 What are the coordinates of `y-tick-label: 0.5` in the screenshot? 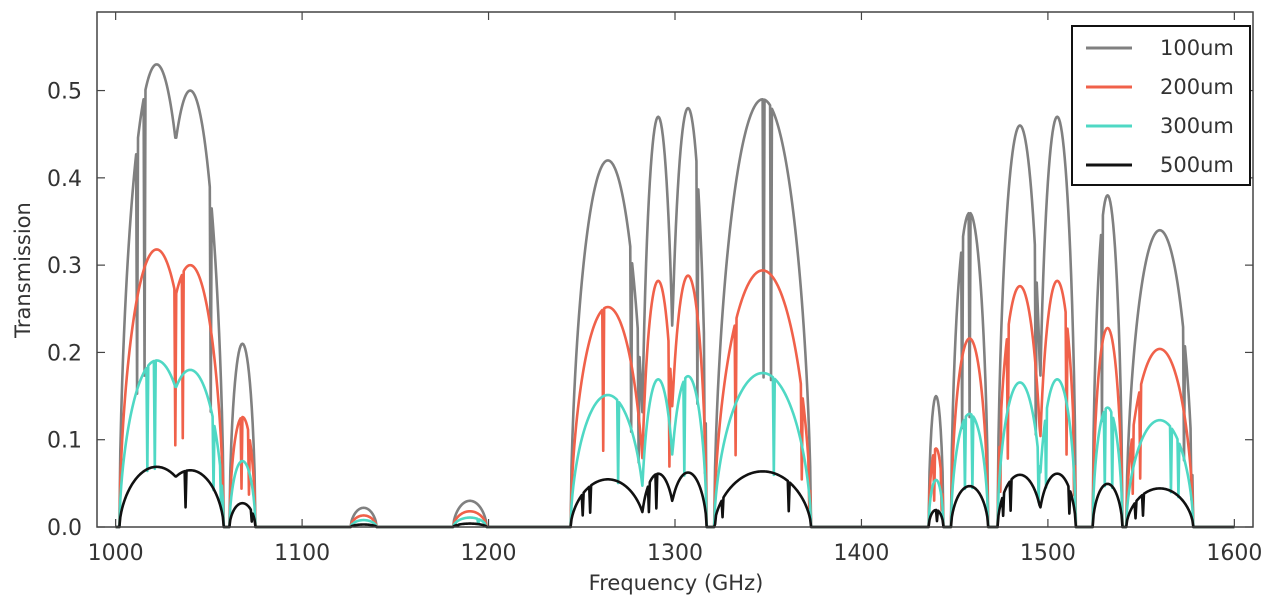 It's located at (64, 92).